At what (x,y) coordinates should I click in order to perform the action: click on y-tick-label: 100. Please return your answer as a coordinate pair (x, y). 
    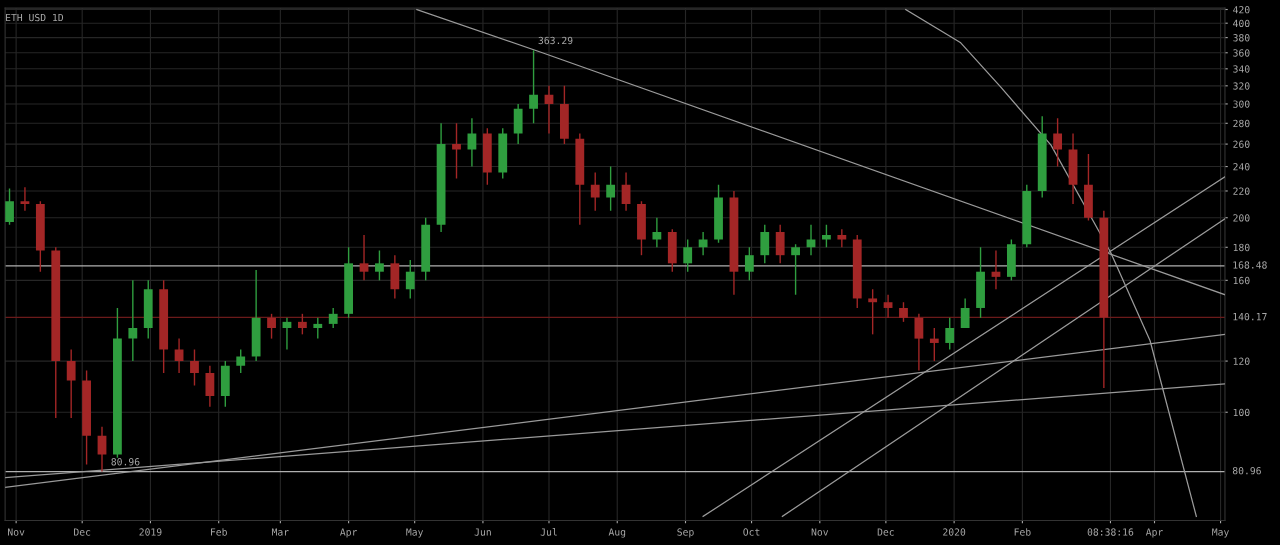
    Looking at the image, I should click on (1241, 412).